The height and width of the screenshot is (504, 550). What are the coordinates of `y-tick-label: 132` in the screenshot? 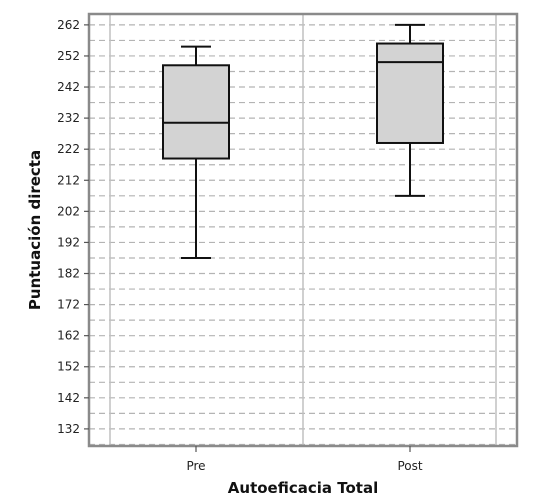 It's located at (68, 429).